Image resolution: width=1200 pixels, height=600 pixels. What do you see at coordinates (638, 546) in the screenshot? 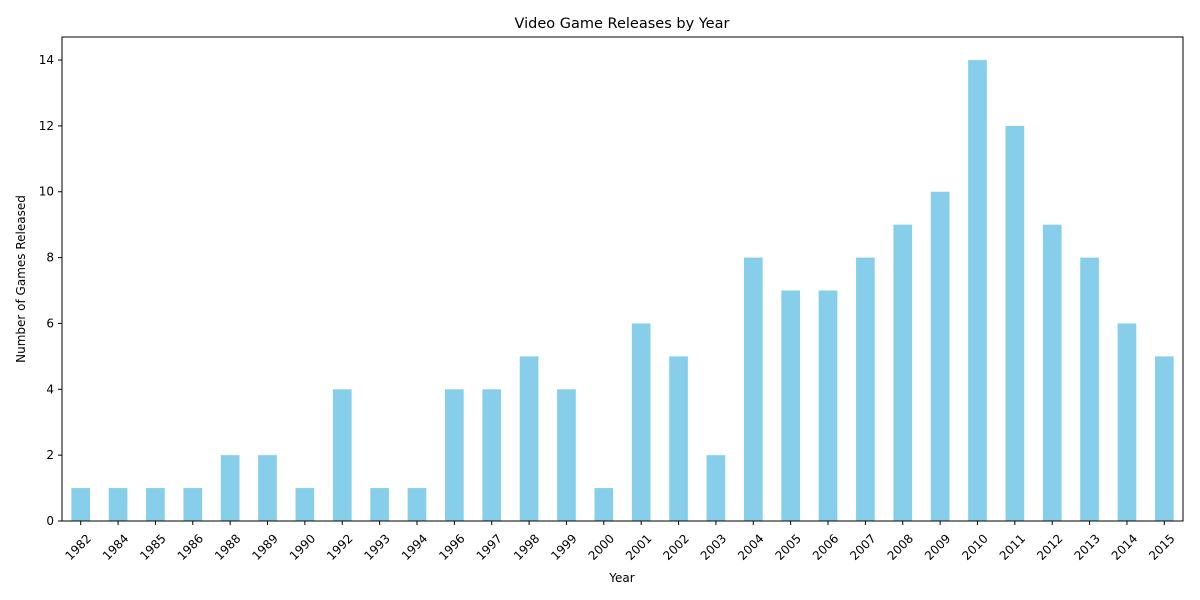
I see `x-tick-label: 2001` at bounding box center [638, 546].